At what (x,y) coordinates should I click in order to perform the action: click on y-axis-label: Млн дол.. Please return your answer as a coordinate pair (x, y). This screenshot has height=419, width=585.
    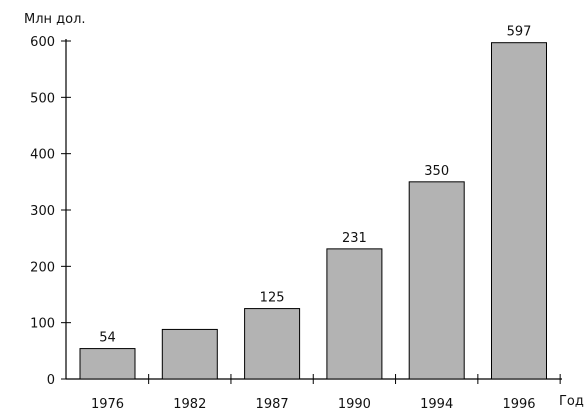
    Looking at the image, I should click on (55, 19).